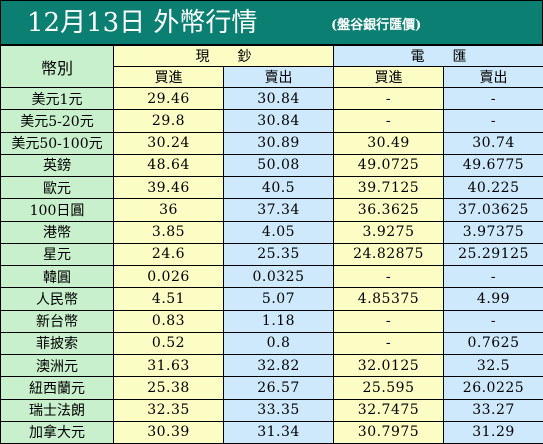 This screenshot has height=444, width=543. What do you see at coordinates (438, 56) in the screenshot?
I see `telegraphic-group-header: 電 匯` at bounding box center [438, 56].